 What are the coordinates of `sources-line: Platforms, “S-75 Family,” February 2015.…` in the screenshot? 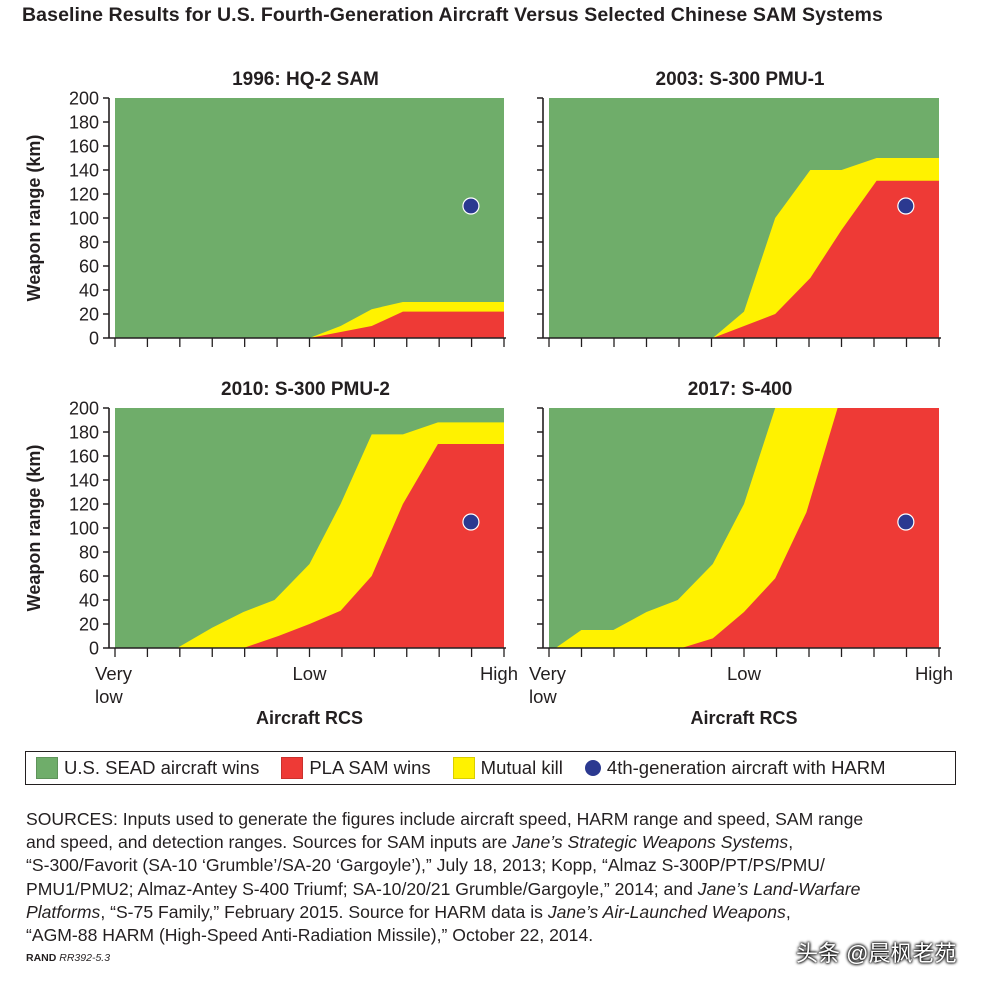 It's located at (501, 912).